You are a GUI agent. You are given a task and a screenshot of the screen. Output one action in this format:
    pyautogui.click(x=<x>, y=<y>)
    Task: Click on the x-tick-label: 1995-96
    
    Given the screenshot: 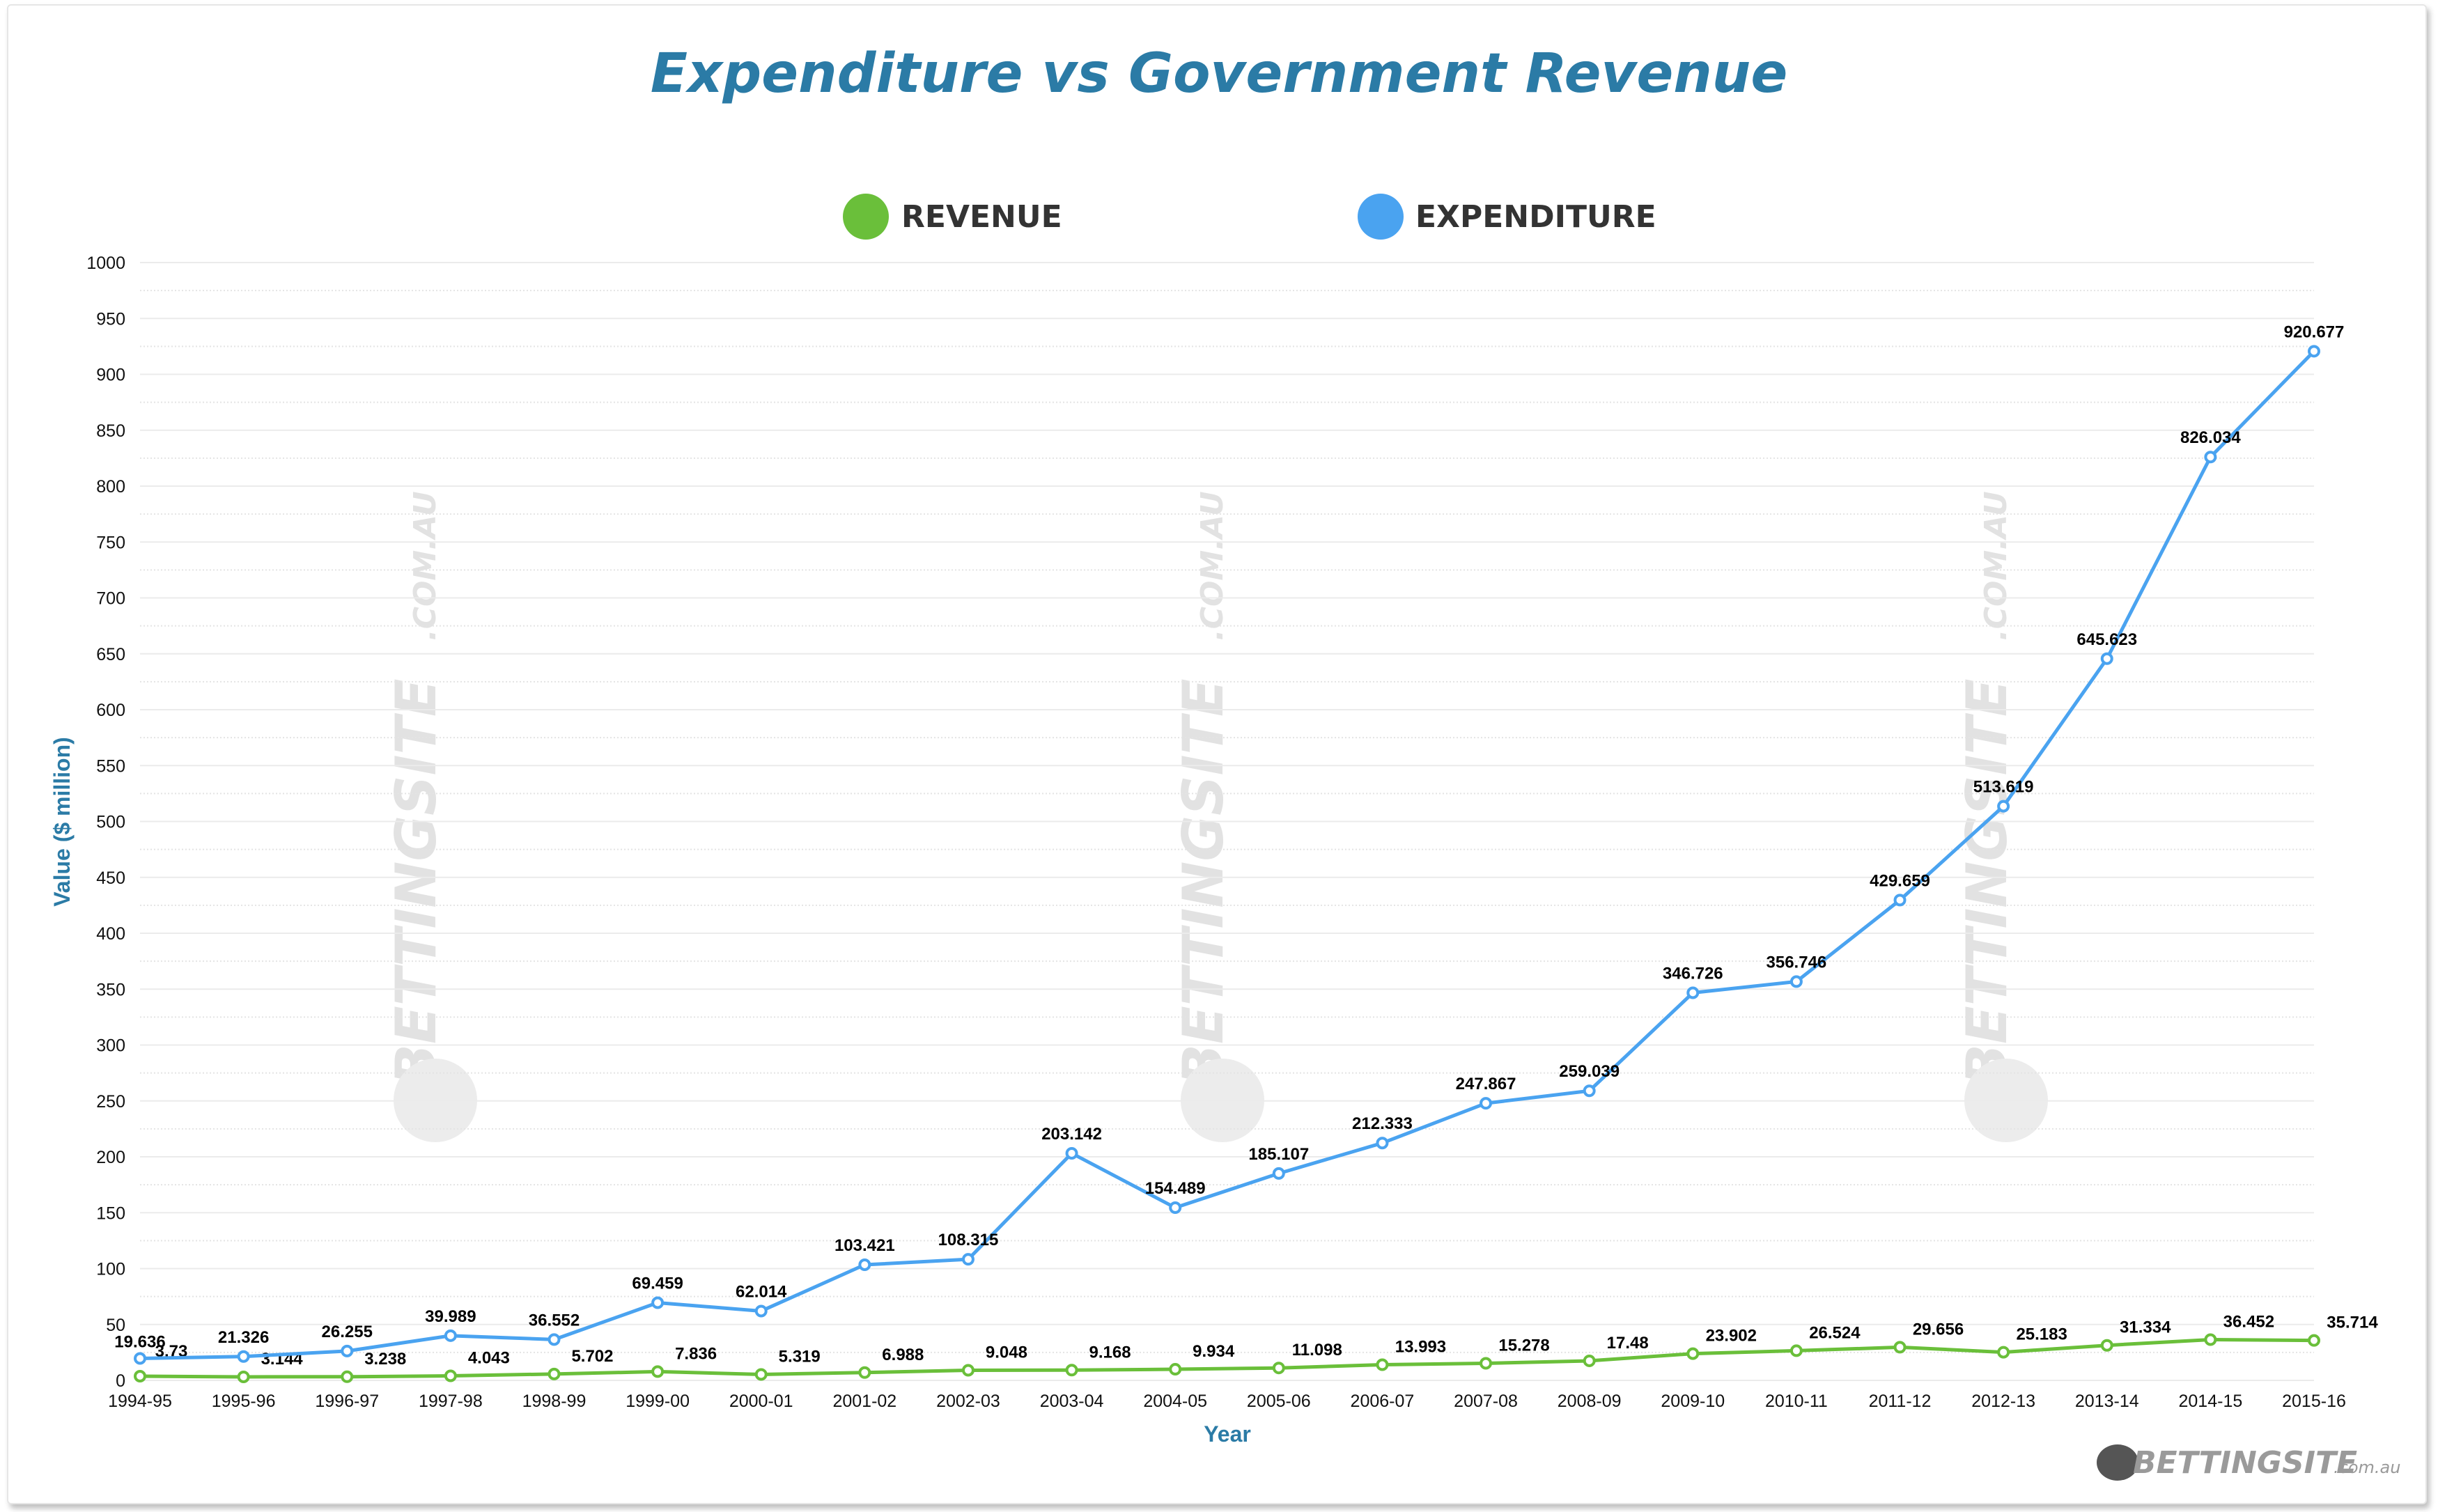 What is the action you would take?
    pyautogui.click(x=244, y=1402)
    